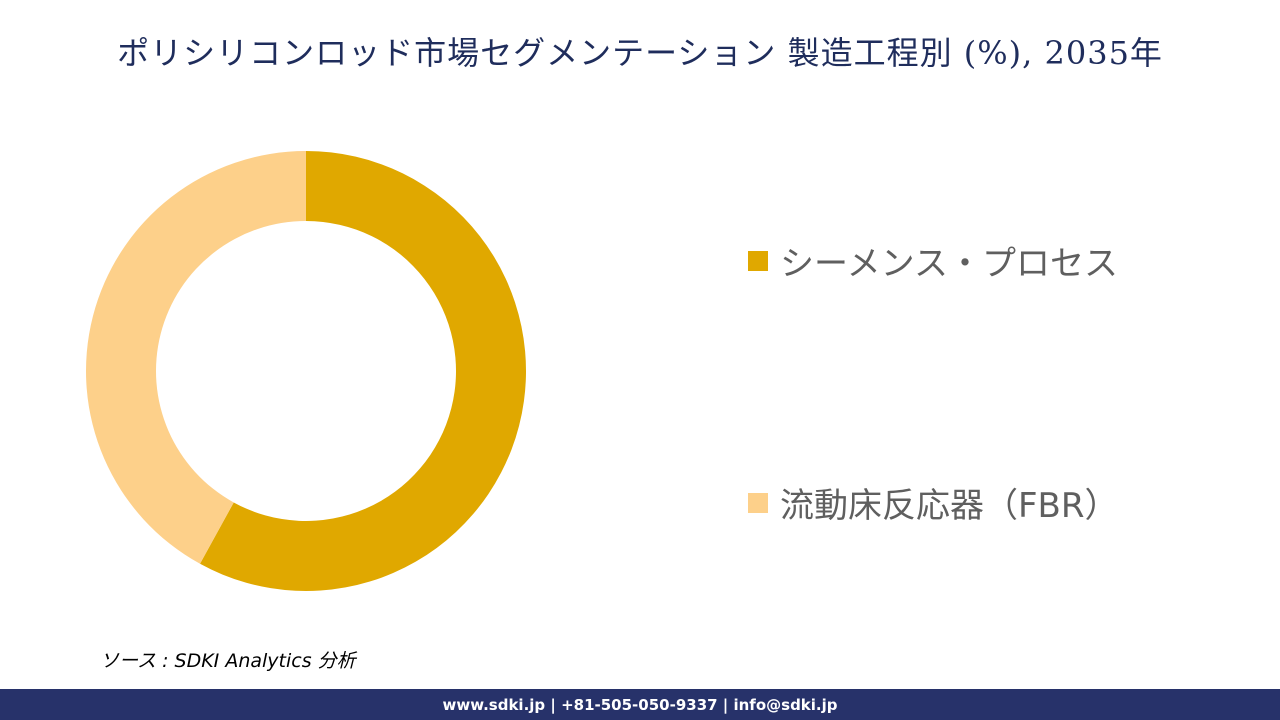  I want to click on chart-title: ポリシリコンロッド市場セグメンテーション 製造工程別 (%), 2035年, so click(640, 53).